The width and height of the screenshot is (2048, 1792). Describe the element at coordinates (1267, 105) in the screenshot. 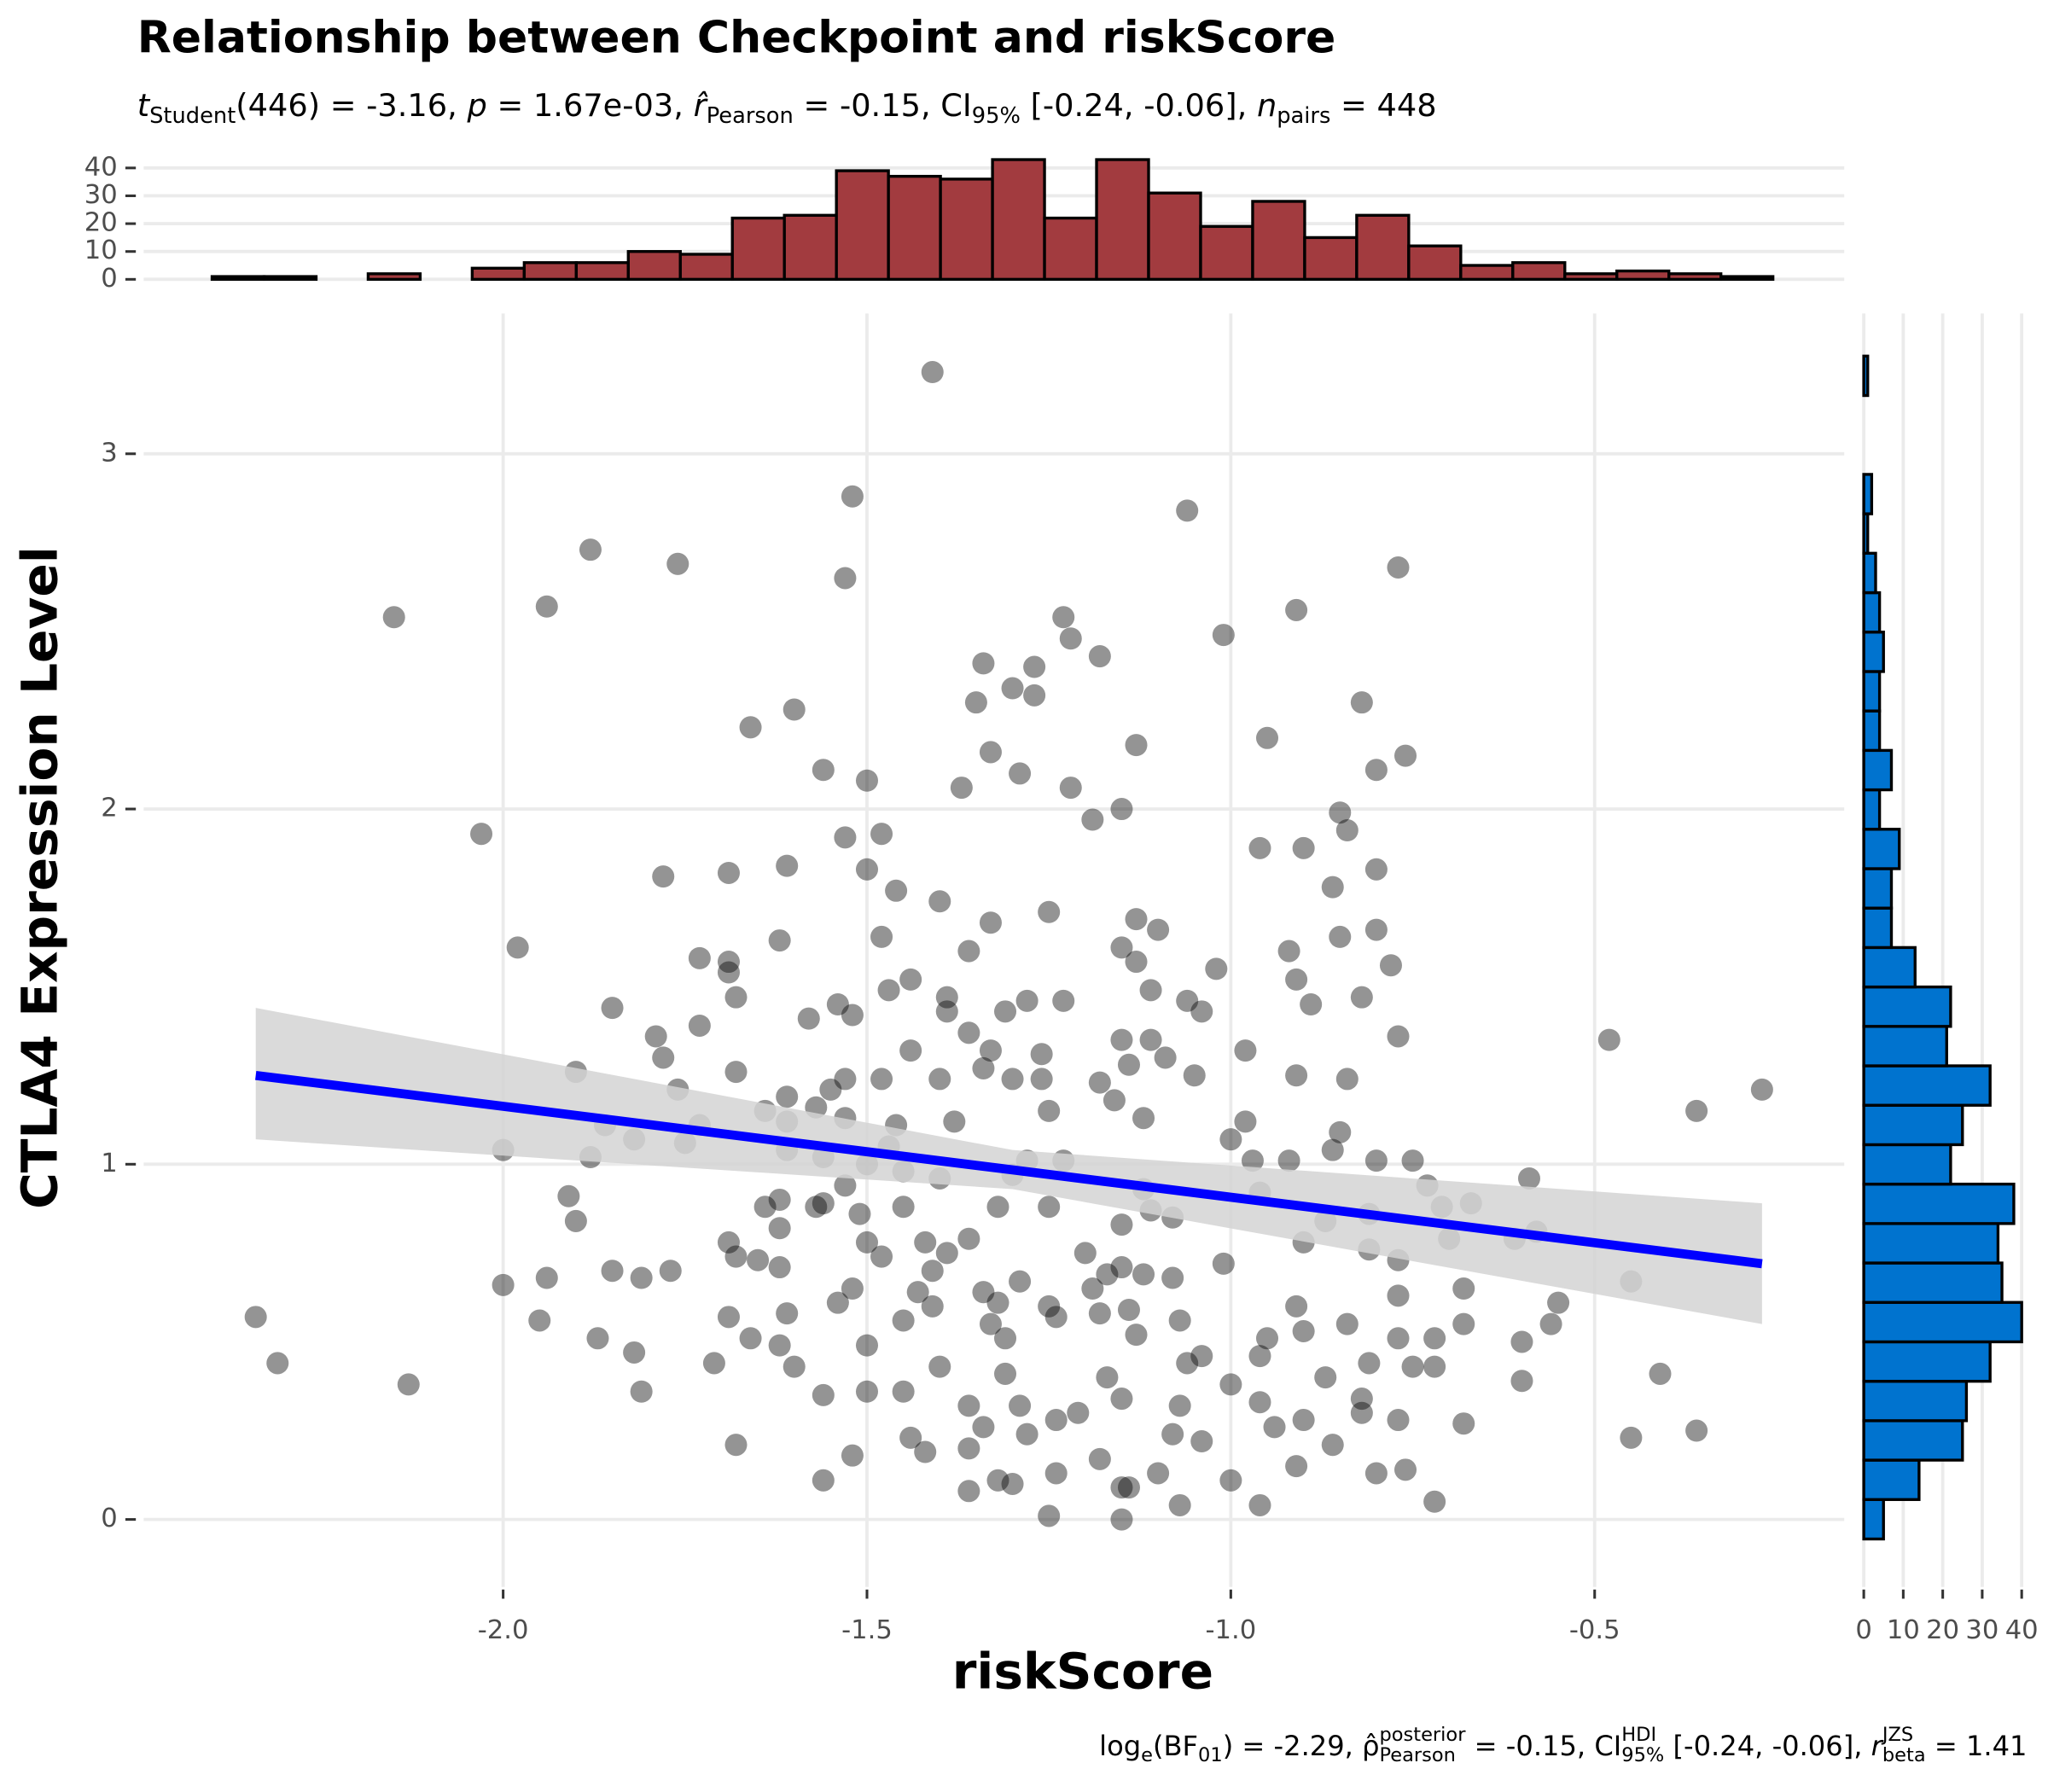

I see `text-segment: n` at that location.